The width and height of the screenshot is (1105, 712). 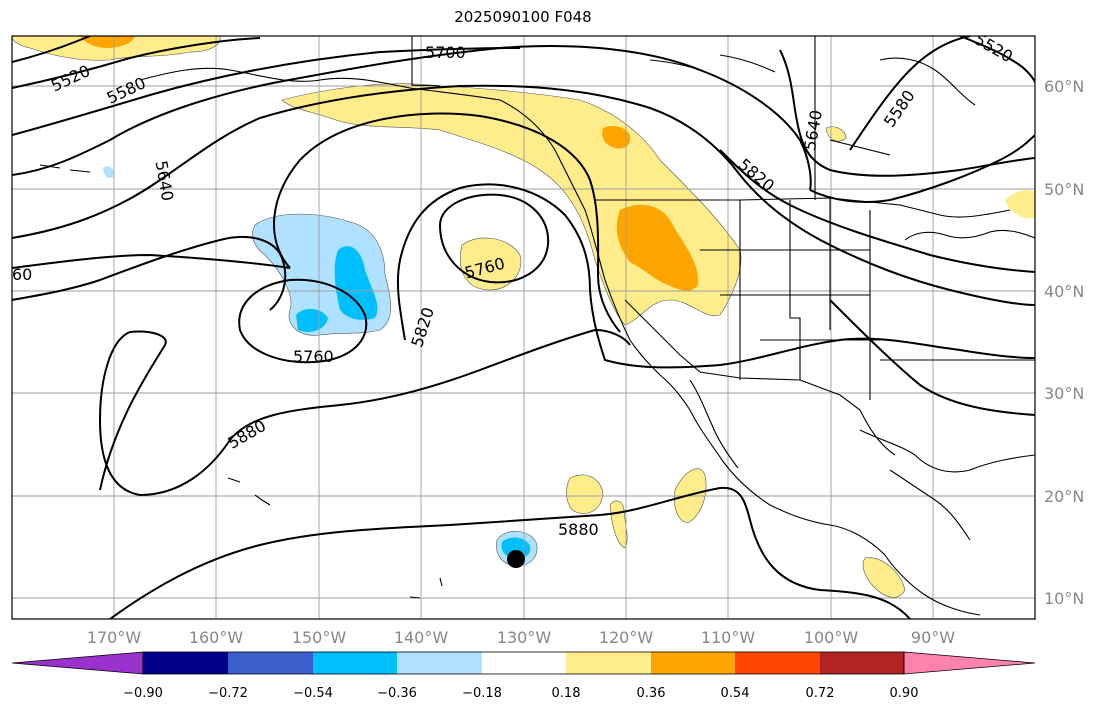 I want to click on shade-storm-core, so click(x=516, y=548).